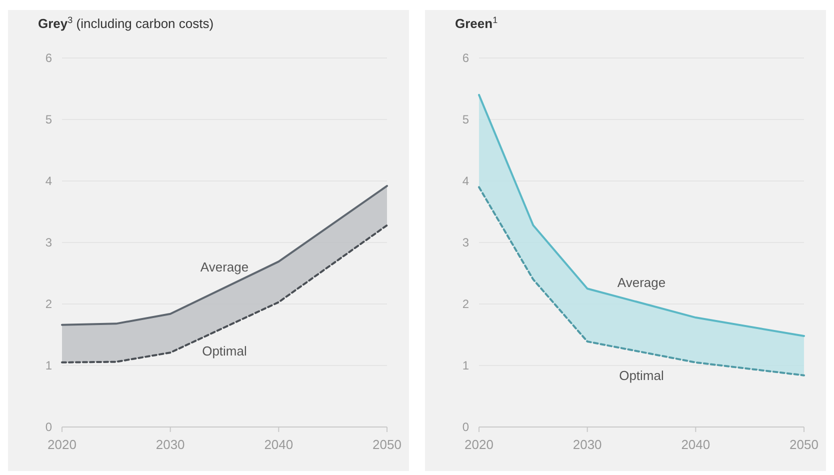 The width and height of the screenshot is (834, 475). I want to click on chart-title: Grey$^{3}$ (including carbon costs), so click(126, 23).